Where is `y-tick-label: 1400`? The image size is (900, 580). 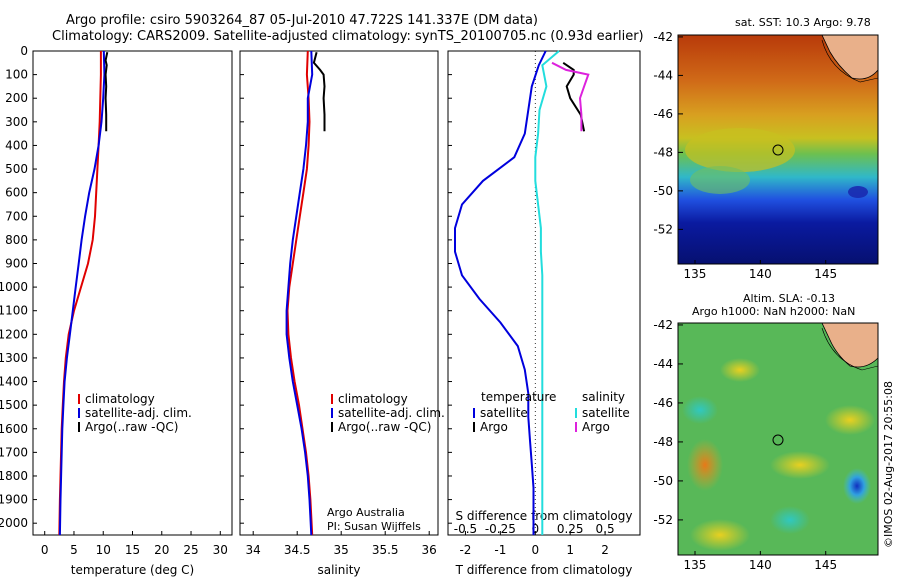 y-tick-label: 1400 is located at coordinates (14, 382).